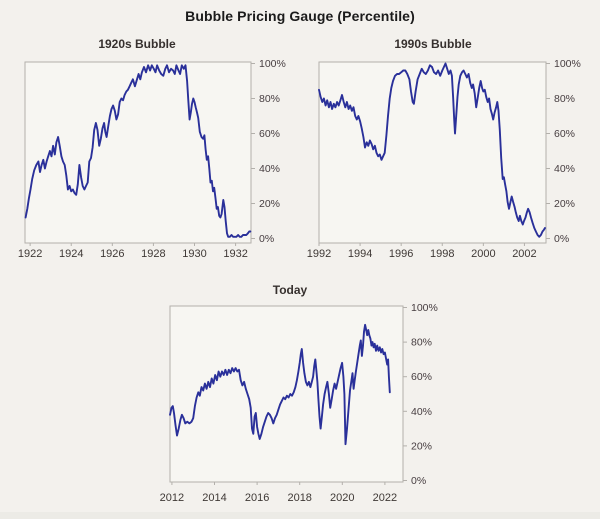  Describe the element at coordinates (360, 254) in the screenshot. I see `x-axis-tick-label: 1994` at that location.